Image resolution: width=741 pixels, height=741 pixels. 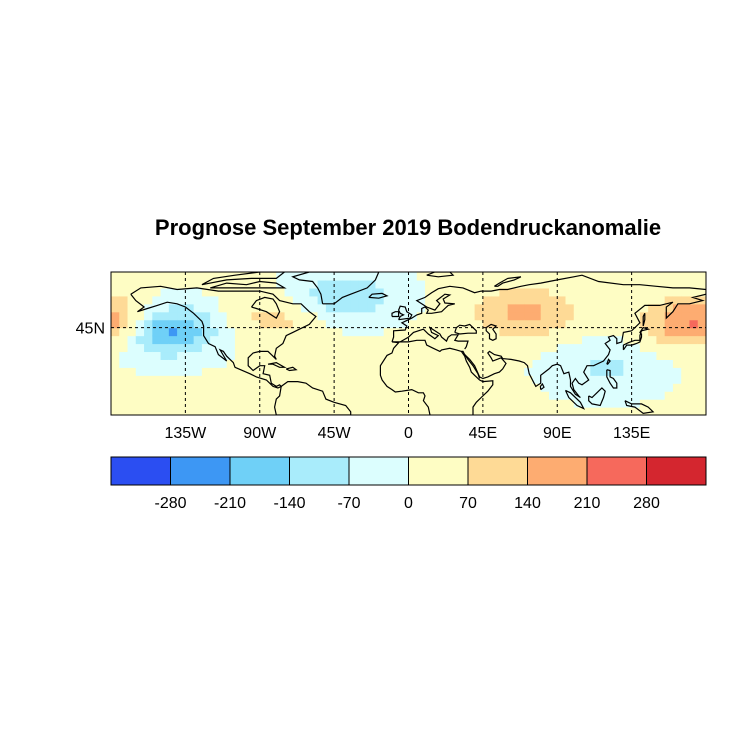 What do you see at coordinates (408, 503) in the screenshot?
I see `colorbar-label: 0` at bounding box center [408, 503].